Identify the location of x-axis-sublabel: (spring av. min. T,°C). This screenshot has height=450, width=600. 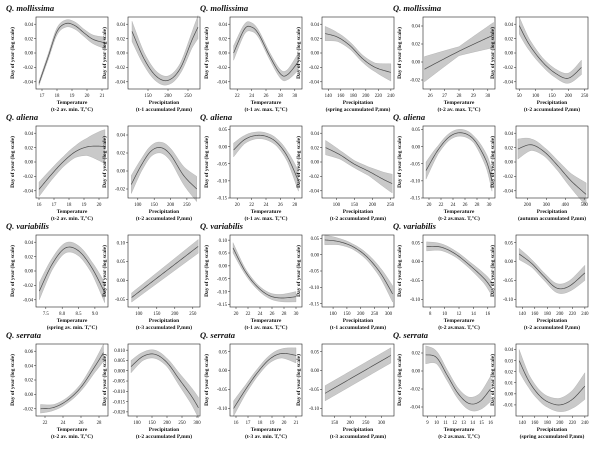
(72, 327).